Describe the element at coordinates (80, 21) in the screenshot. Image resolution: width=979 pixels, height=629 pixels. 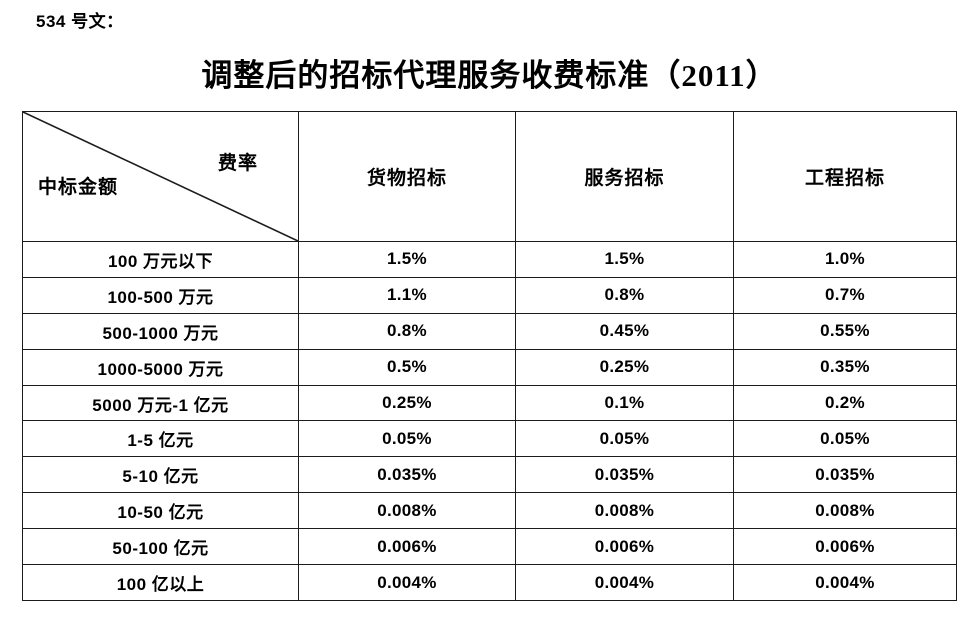
I see `doc-number: 534 号文：` at that location.